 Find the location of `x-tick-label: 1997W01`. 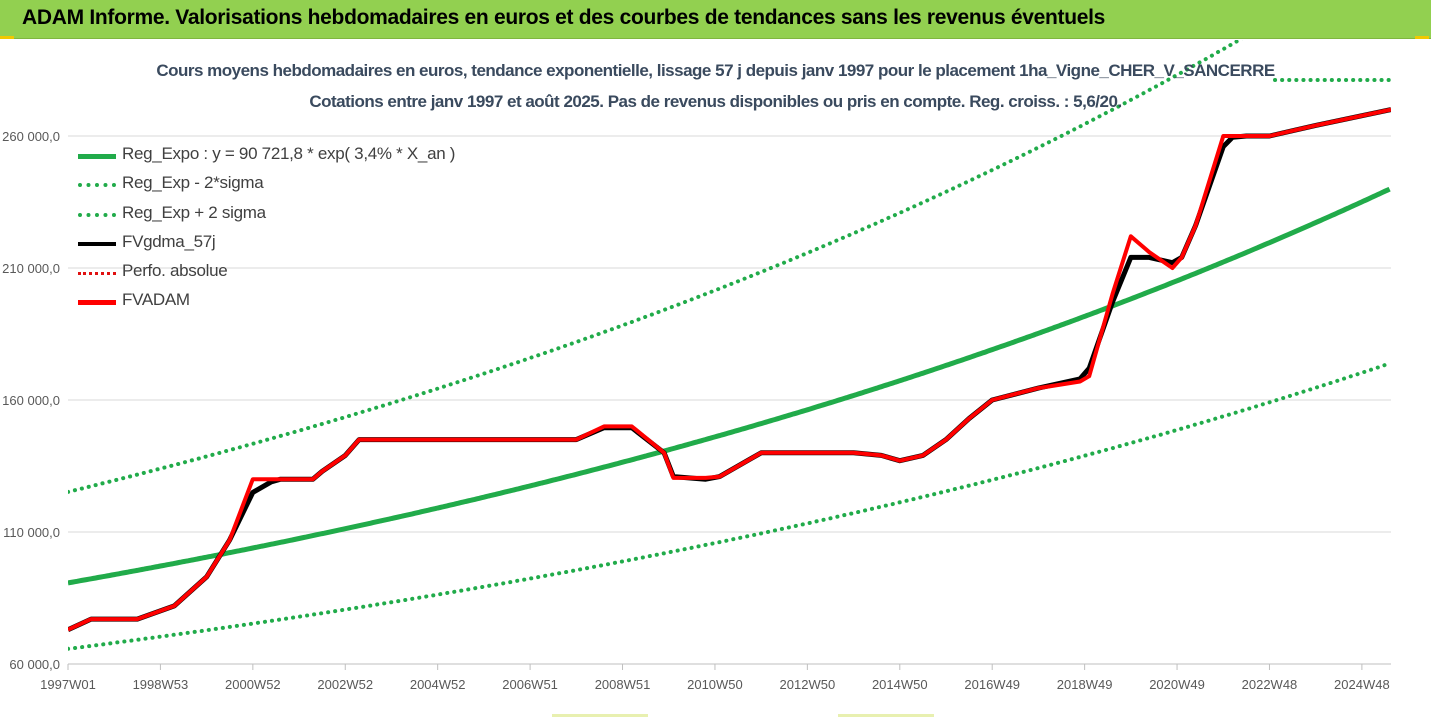

x-tick-label: 1997W01 is located at coordinates (68, 684).